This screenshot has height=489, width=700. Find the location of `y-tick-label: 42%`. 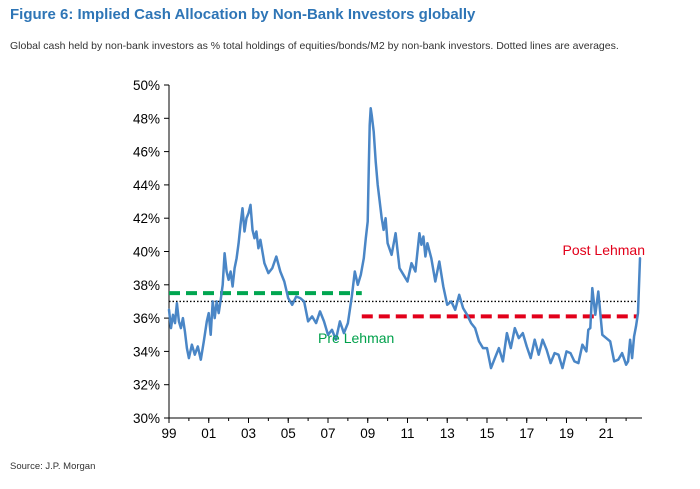

y-tick-label: 42% is located at coordinates (146, 218).